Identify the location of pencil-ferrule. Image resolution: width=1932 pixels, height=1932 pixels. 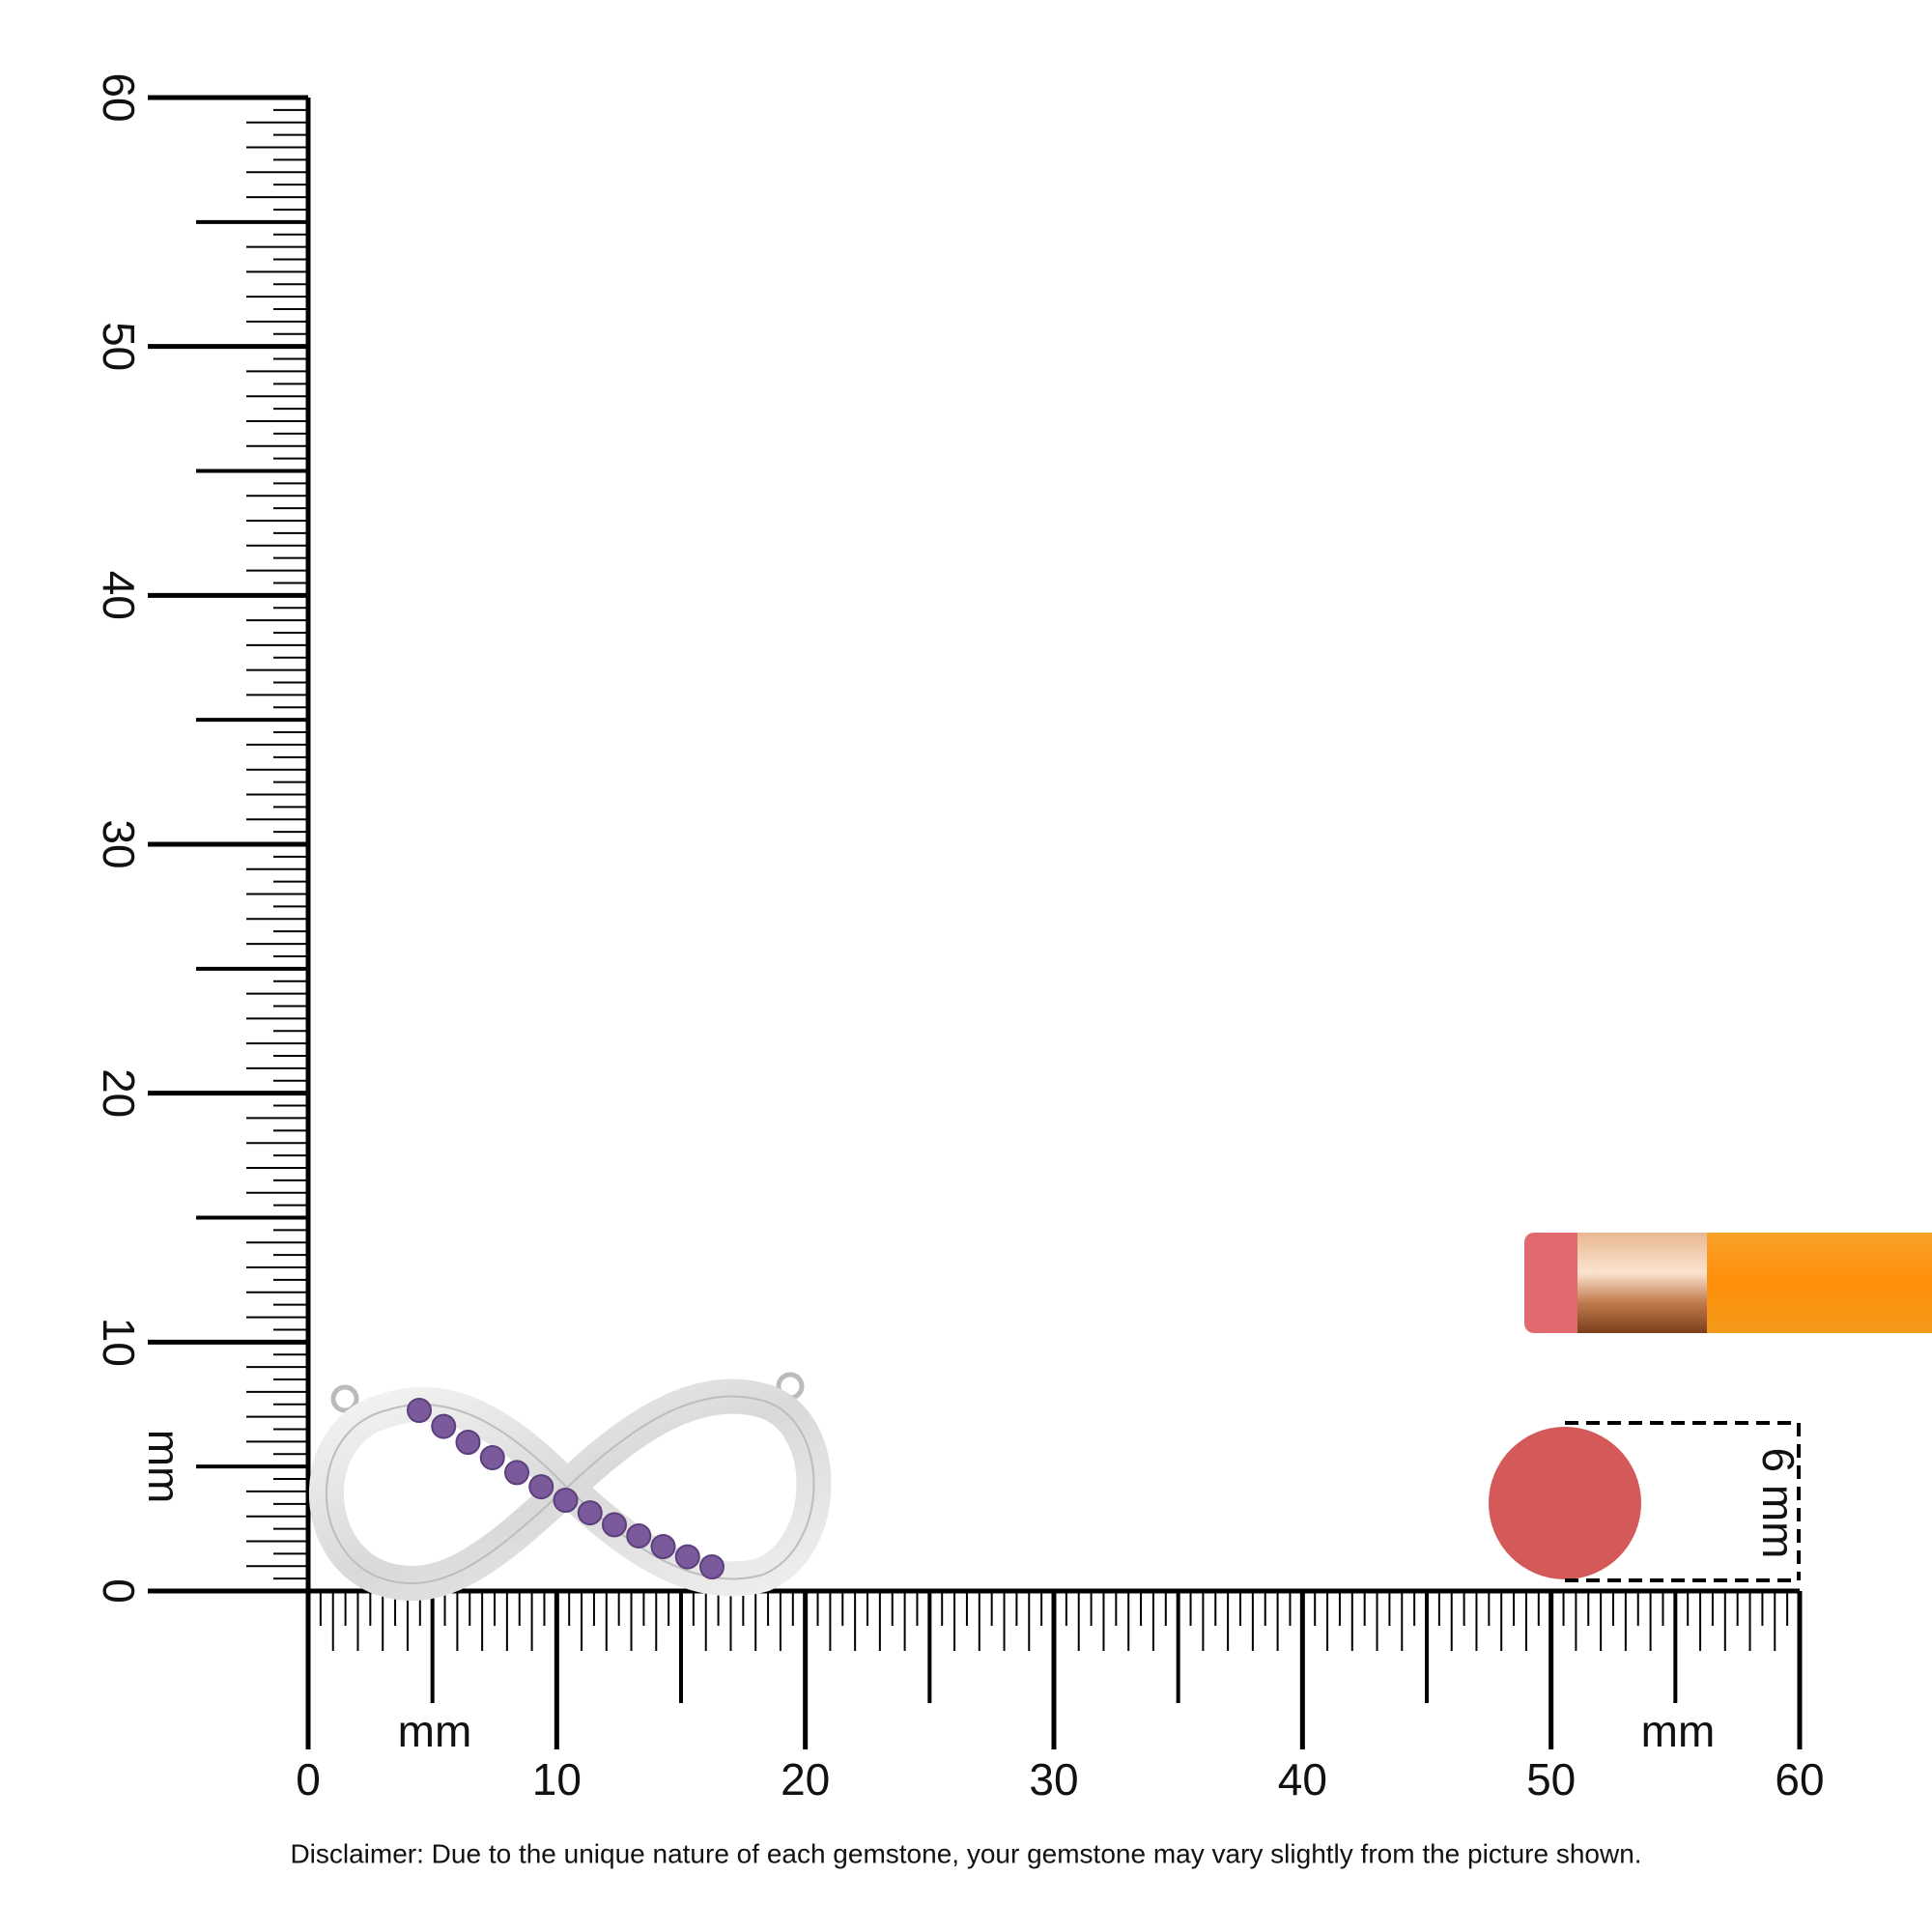
(1642, 1283).